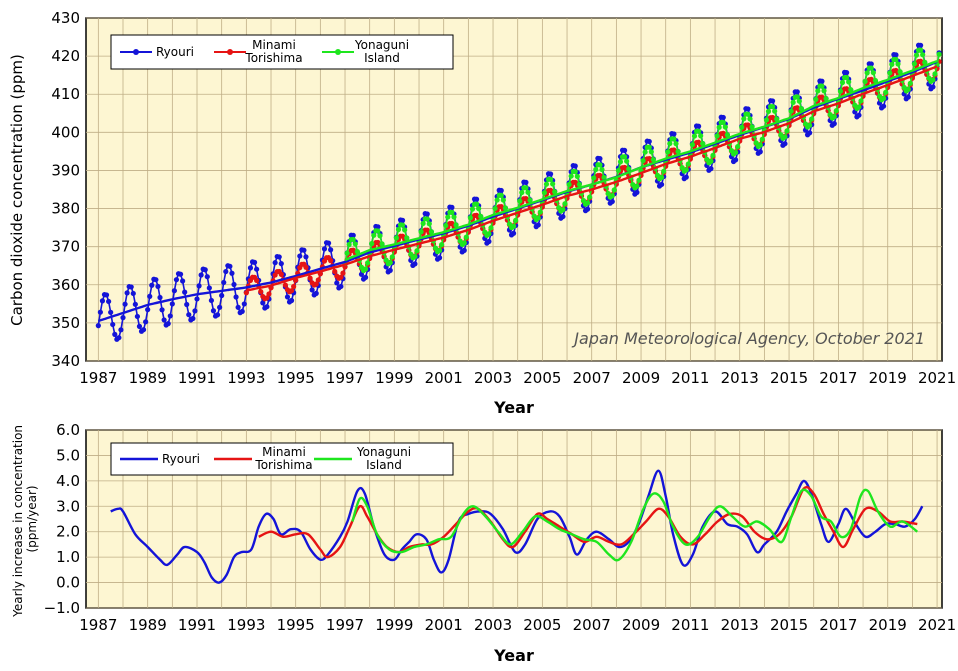 Image resolution: width=958 pixels, height=671 pixels. What do you see at coordinates (888, 625) in the screenshot?
I see `bottom-x-tick-label: 2019` at bounding box center [888, 625].